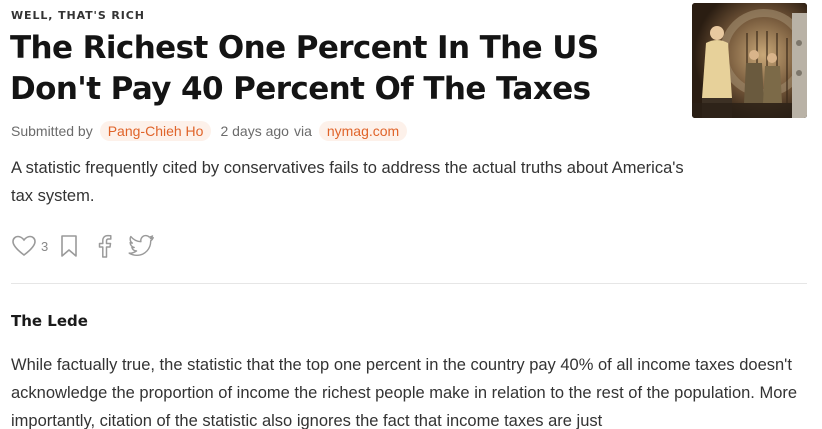 Image resolution: width=822 pixels, height=429 pixels. I want to click on thumbnail-image, so click(749, 60).